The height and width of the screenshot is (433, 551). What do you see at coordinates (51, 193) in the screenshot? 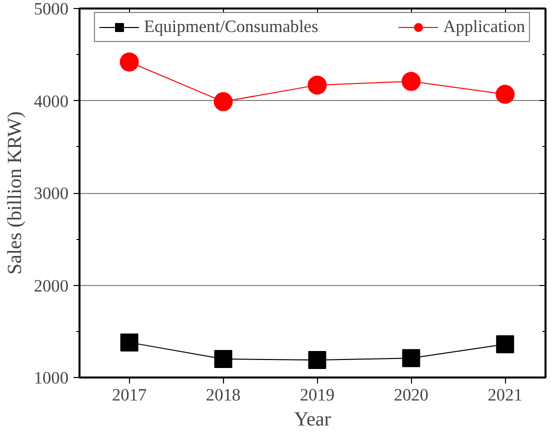
I see `y-tick-label: 3000` at bounding box center [51, 193].